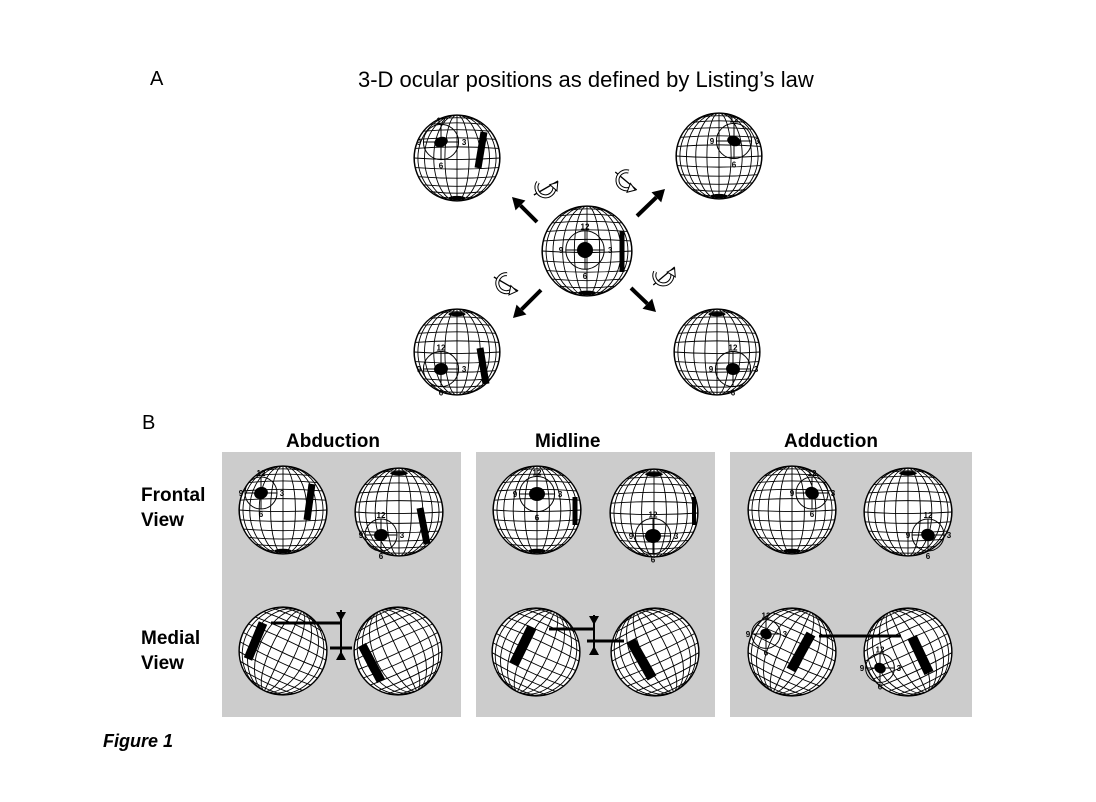 This screenshot has height=802, width=1096. I want to click on adduction-frontal-left-eye-icon, so click(792, 510).